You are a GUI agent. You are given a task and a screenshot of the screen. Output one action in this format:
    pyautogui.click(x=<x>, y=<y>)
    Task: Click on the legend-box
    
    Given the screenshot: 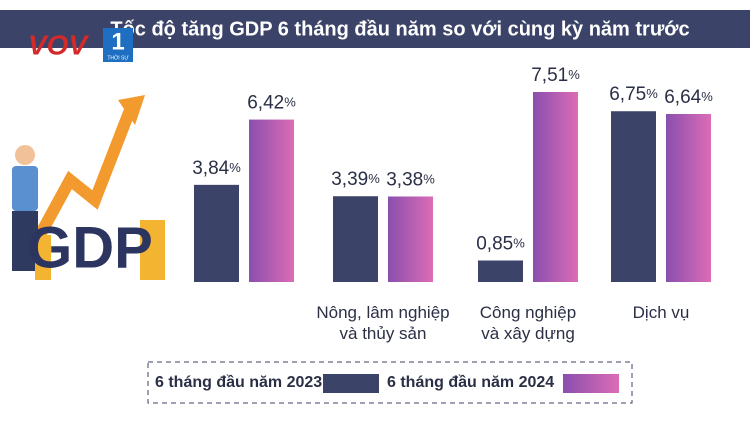 What is the action you would take?
    pyautogui.click(x=390, y=382)
    